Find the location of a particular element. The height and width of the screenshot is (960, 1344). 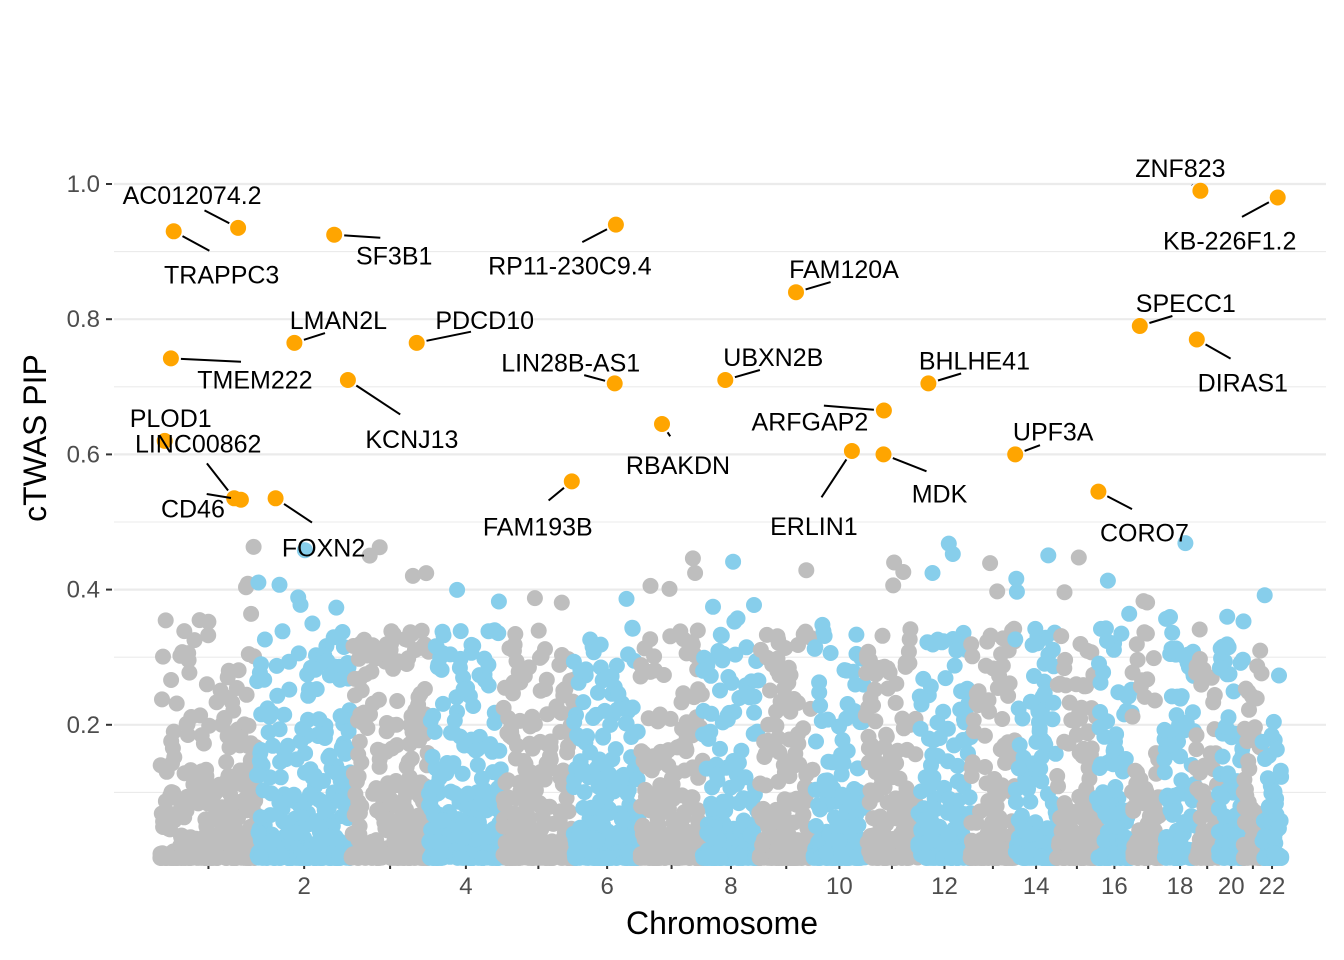

x-tick-label: 10 is located at coordinates (839, 886).